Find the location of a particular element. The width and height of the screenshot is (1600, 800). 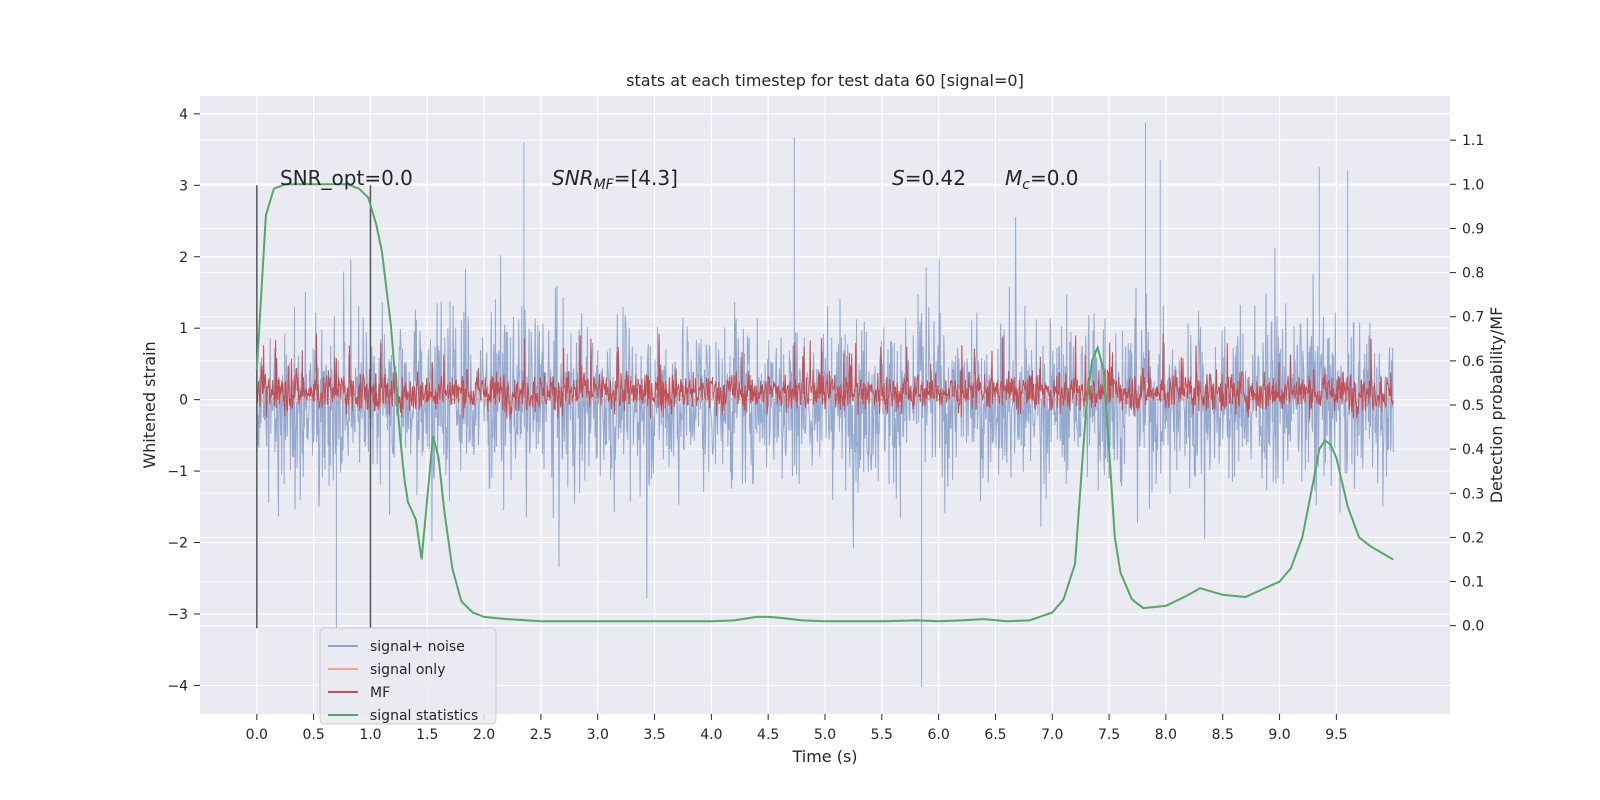

annotation-snr-mf: SNRMF=[4.3] is located at coordinates (615, 179).